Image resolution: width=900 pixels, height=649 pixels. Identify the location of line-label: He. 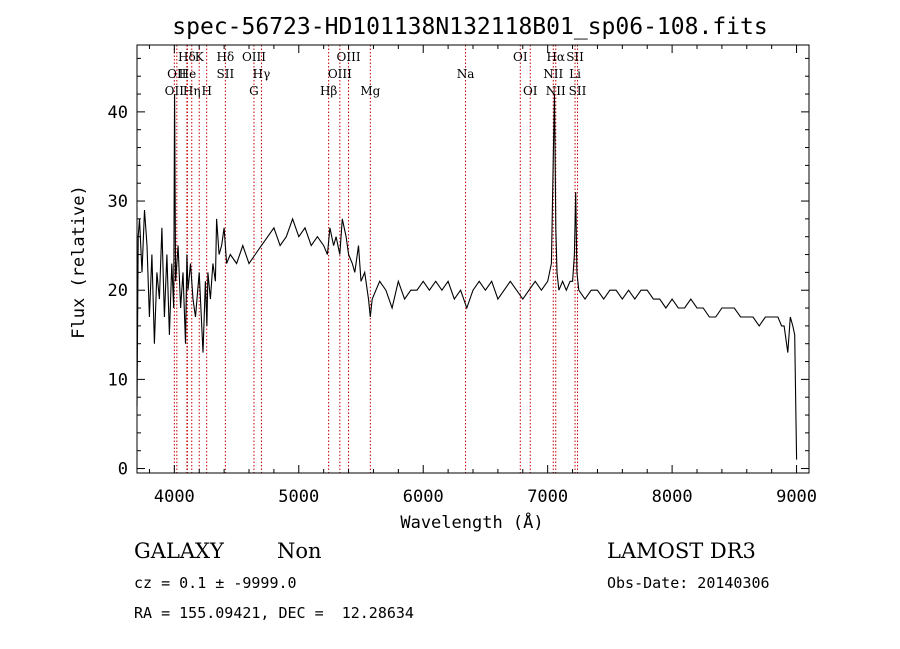
(188, 74).